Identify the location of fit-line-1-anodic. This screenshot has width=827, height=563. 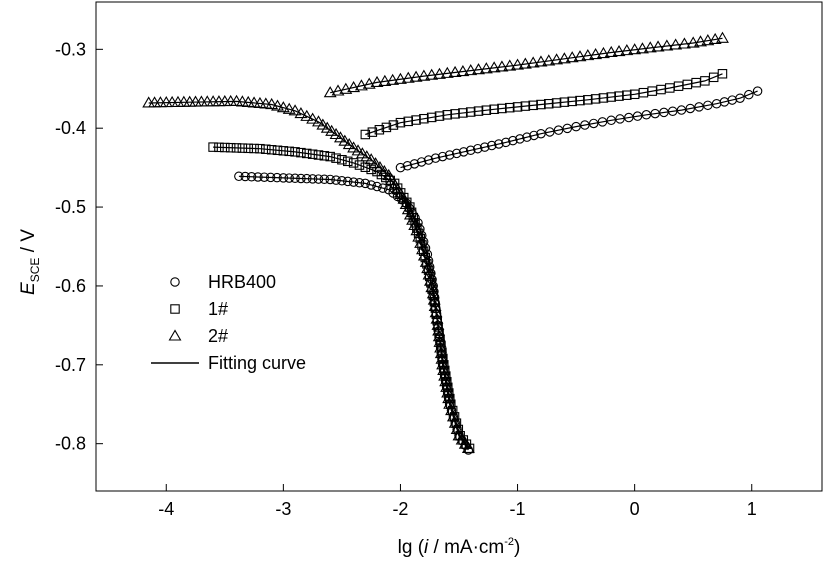
(544, 104).